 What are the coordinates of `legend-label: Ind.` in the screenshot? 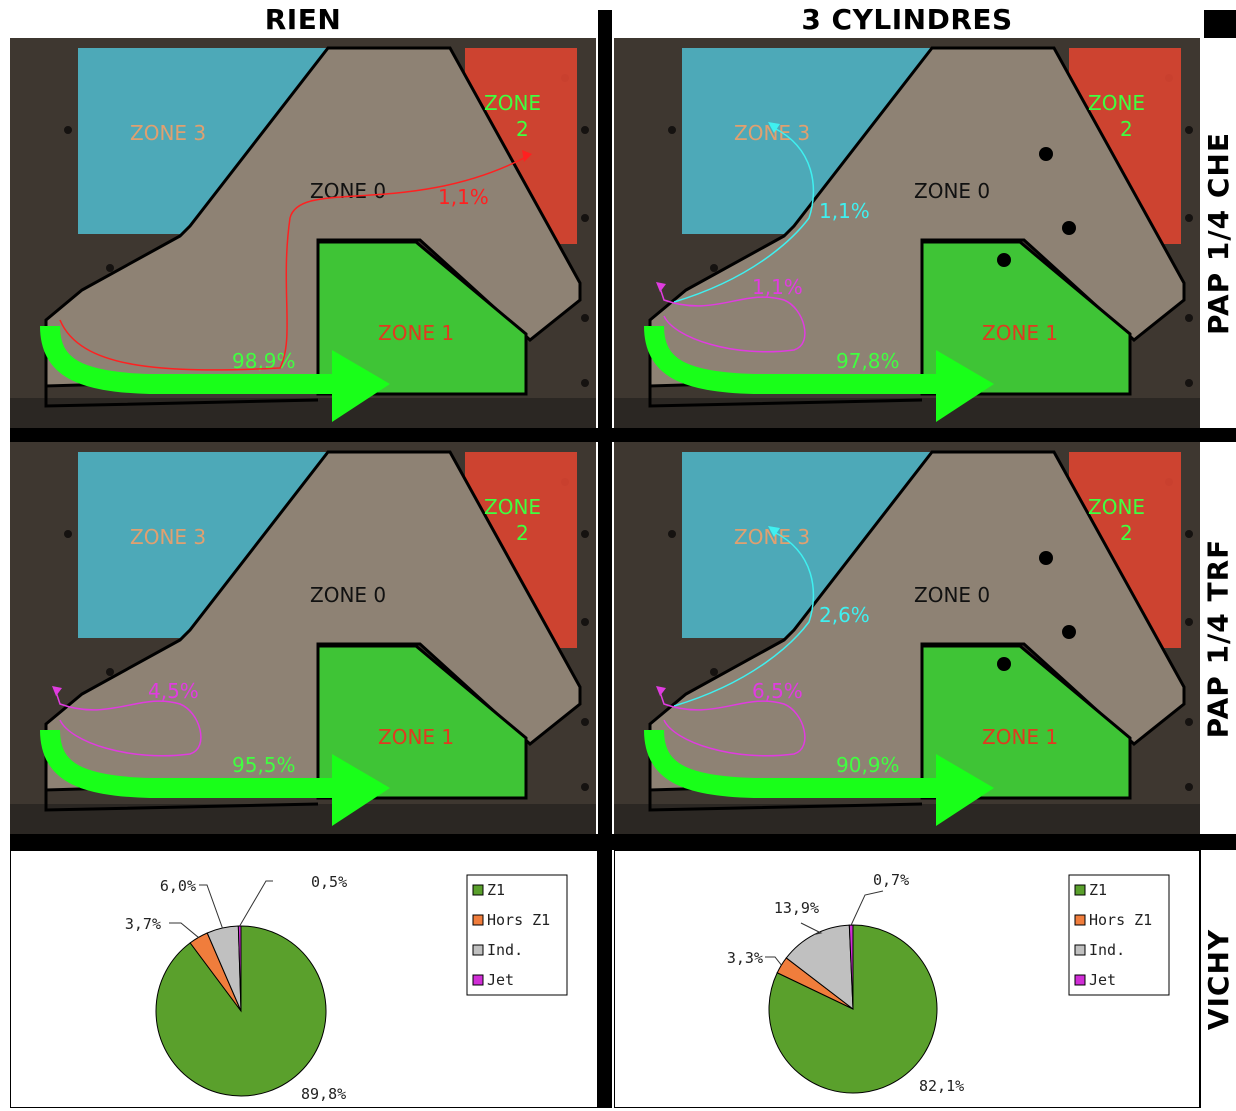 It's located at (1107, 950).